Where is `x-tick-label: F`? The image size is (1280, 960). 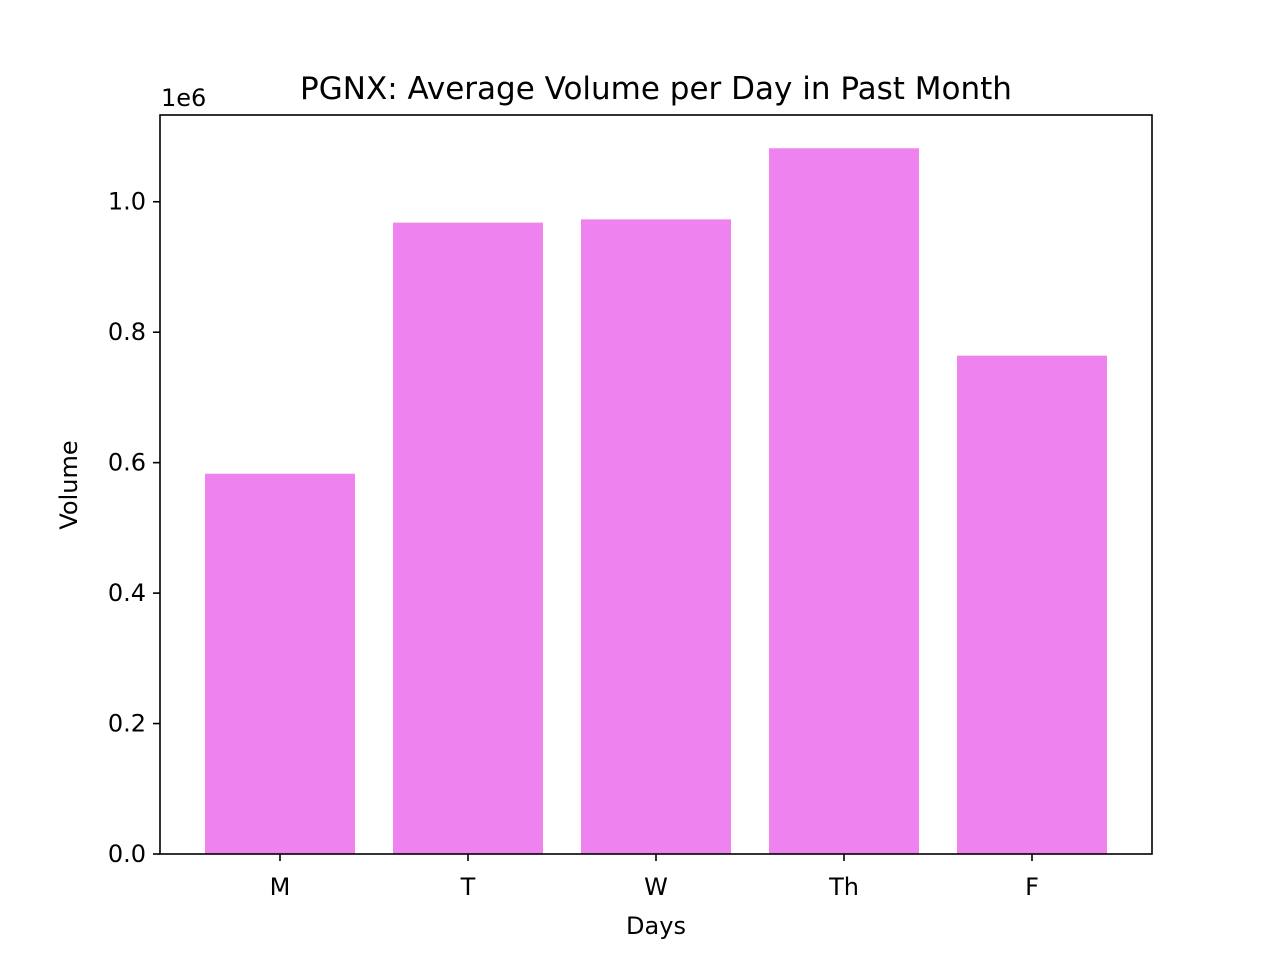
x-tick-label: F is located at coordinates (1032, 887).